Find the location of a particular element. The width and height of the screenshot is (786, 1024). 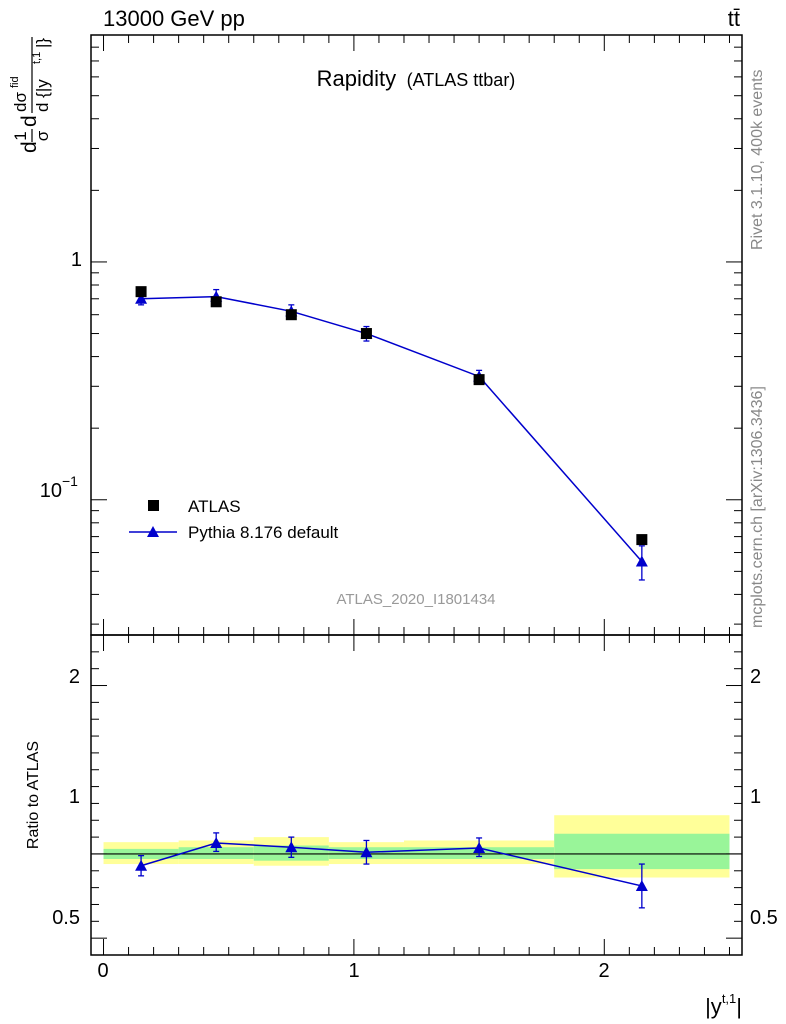

ylabel-frac-one: 1 is located at coordinates (20, 135).